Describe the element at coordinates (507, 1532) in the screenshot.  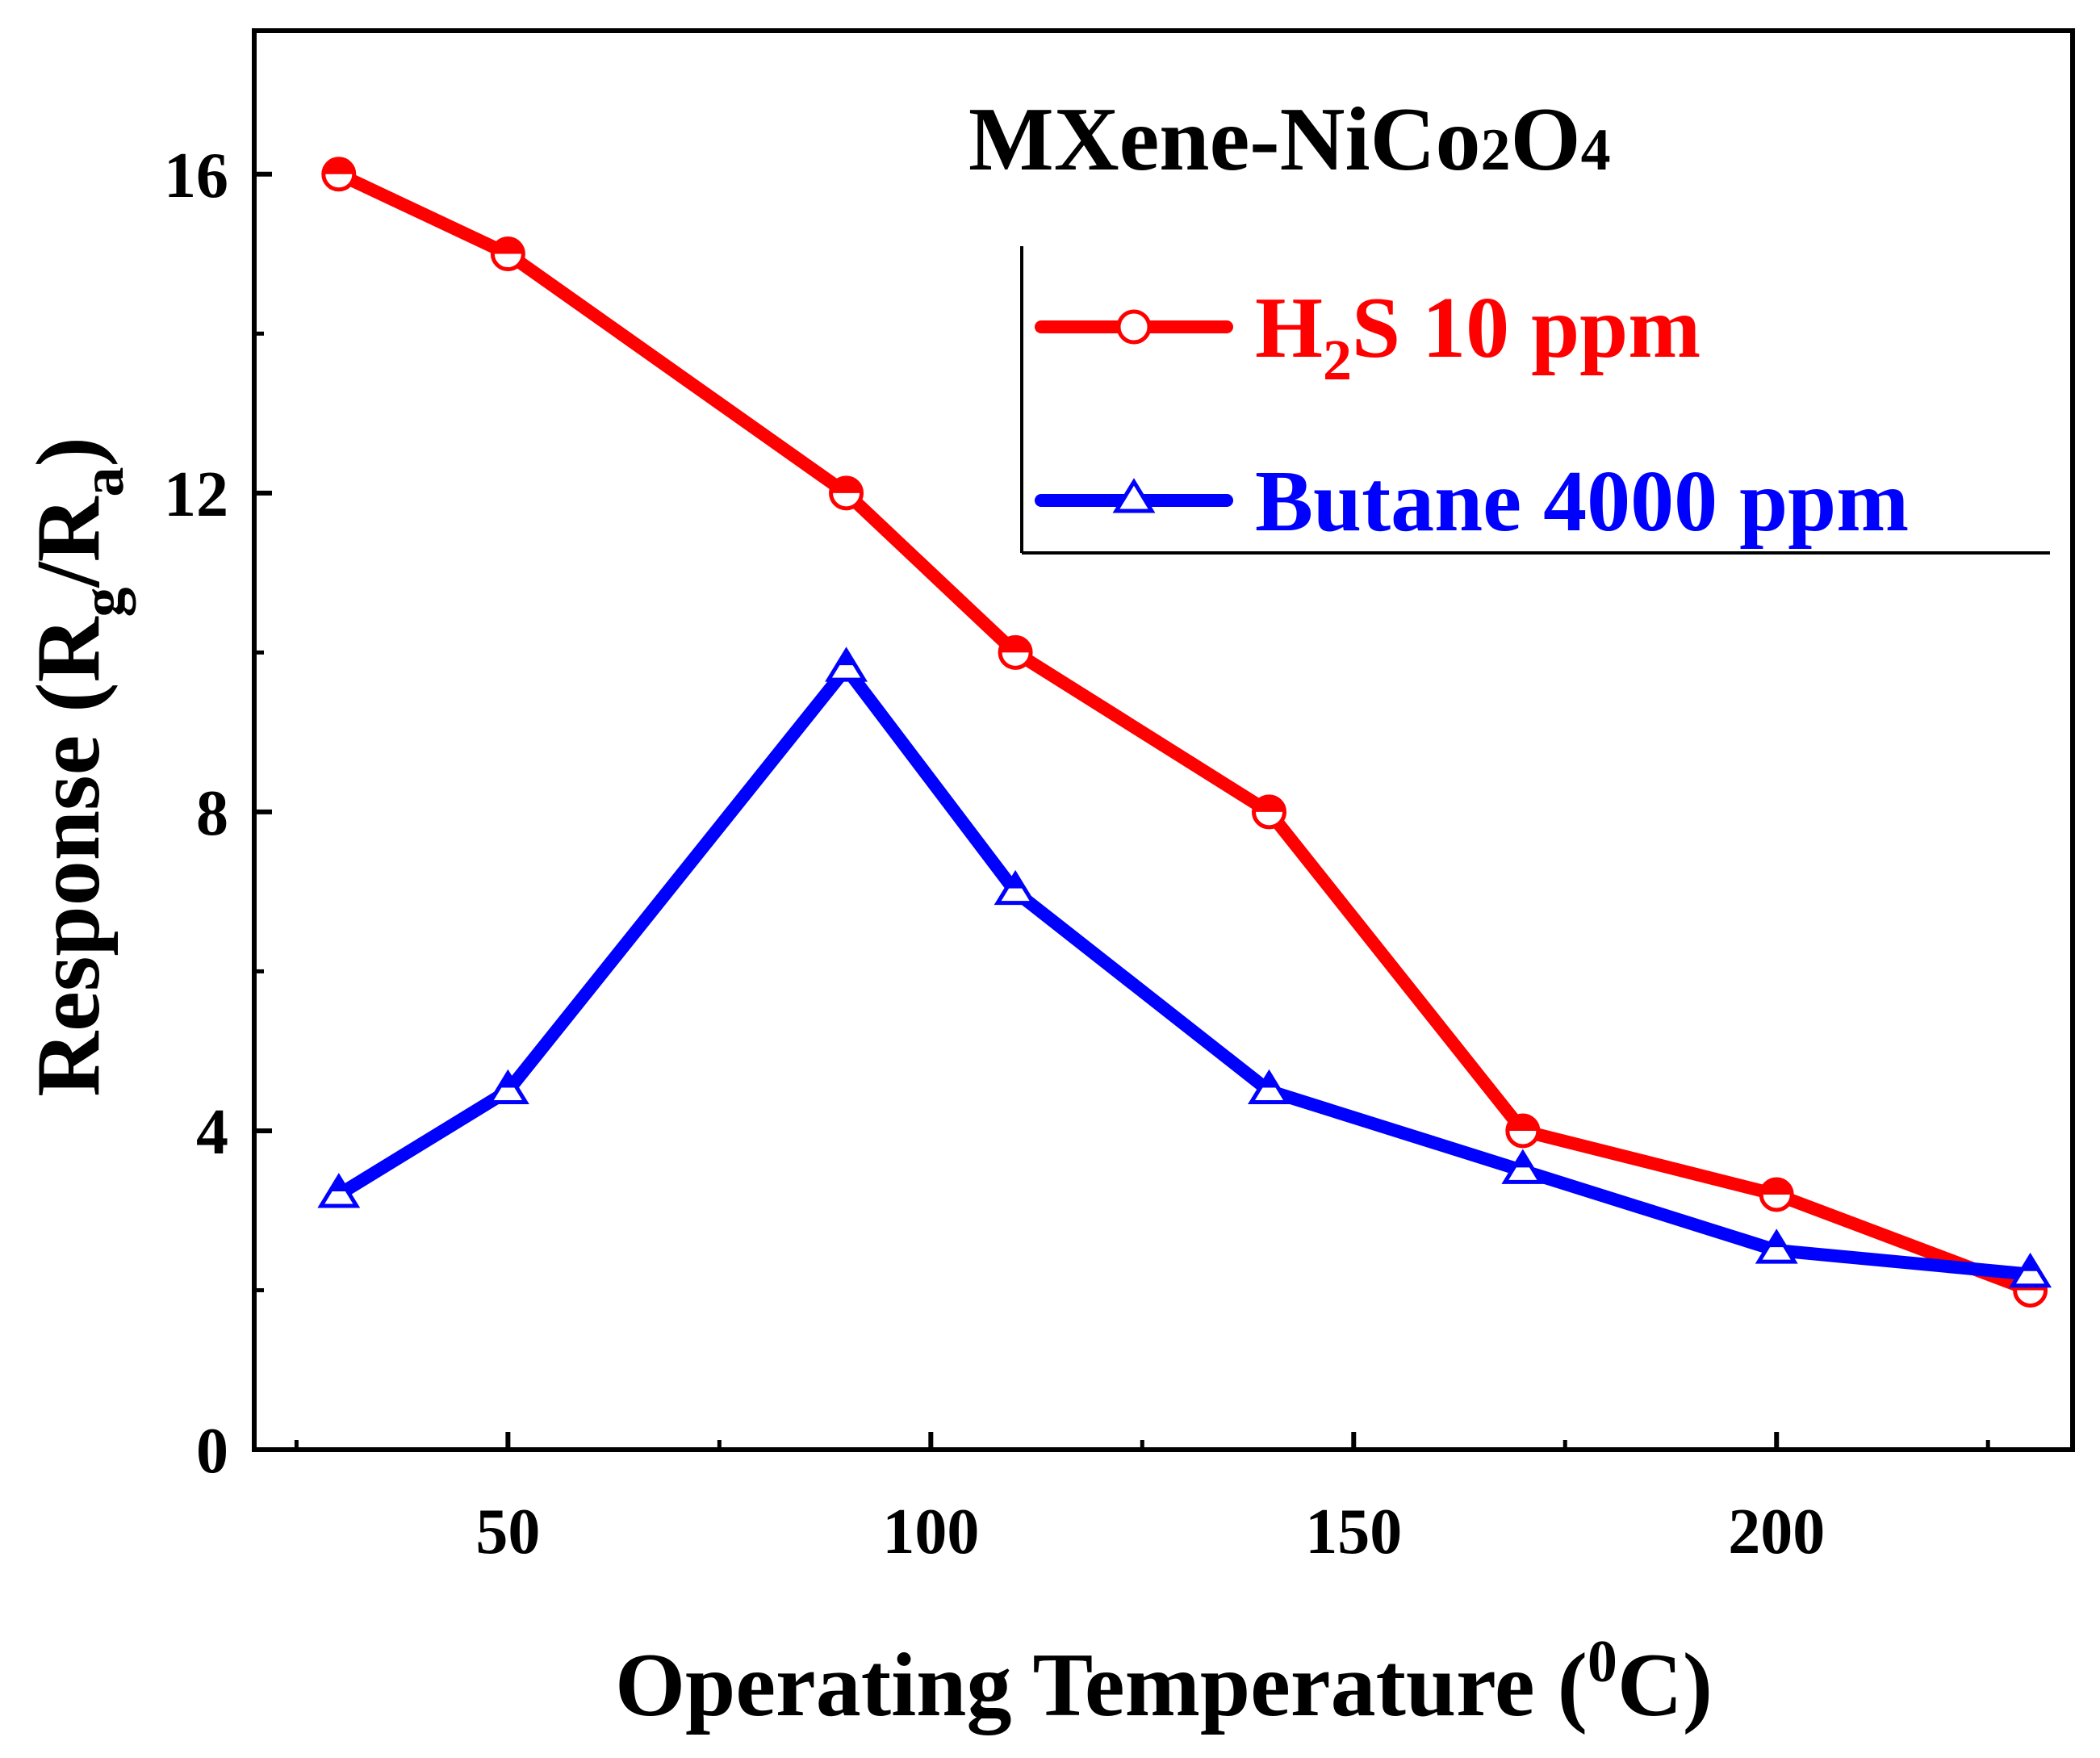
I see `x-tick-label: 50` at that location.